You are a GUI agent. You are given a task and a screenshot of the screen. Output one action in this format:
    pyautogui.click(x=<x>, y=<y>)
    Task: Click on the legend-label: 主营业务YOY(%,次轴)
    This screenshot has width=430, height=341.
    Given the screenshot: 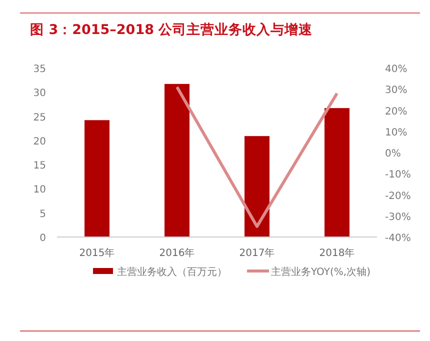 What is the action you would take?
    pyautogui.click(x=321, y=272)
    